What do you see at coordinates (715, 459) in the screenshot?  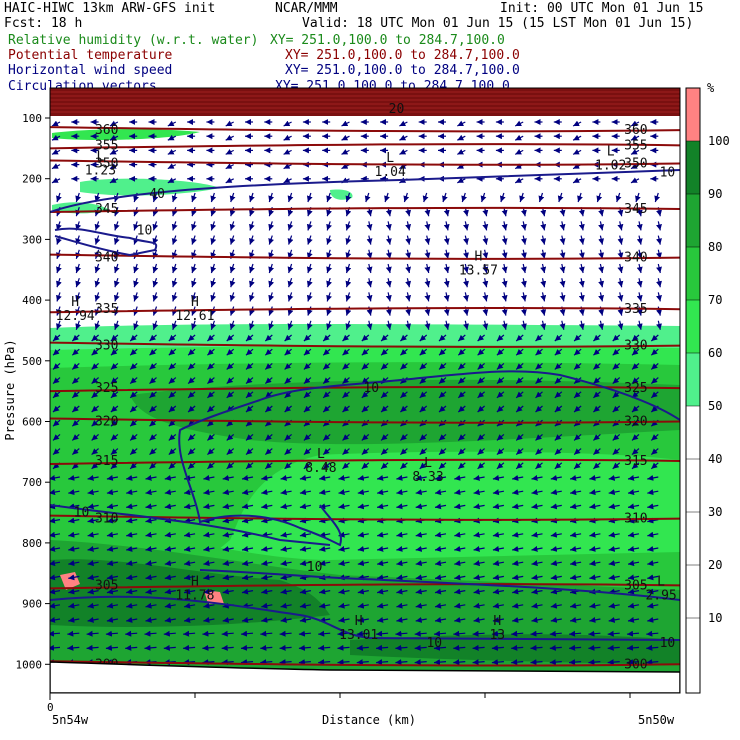 I see `colorbar-tick-label: 40` at bounding box center [715, 459].